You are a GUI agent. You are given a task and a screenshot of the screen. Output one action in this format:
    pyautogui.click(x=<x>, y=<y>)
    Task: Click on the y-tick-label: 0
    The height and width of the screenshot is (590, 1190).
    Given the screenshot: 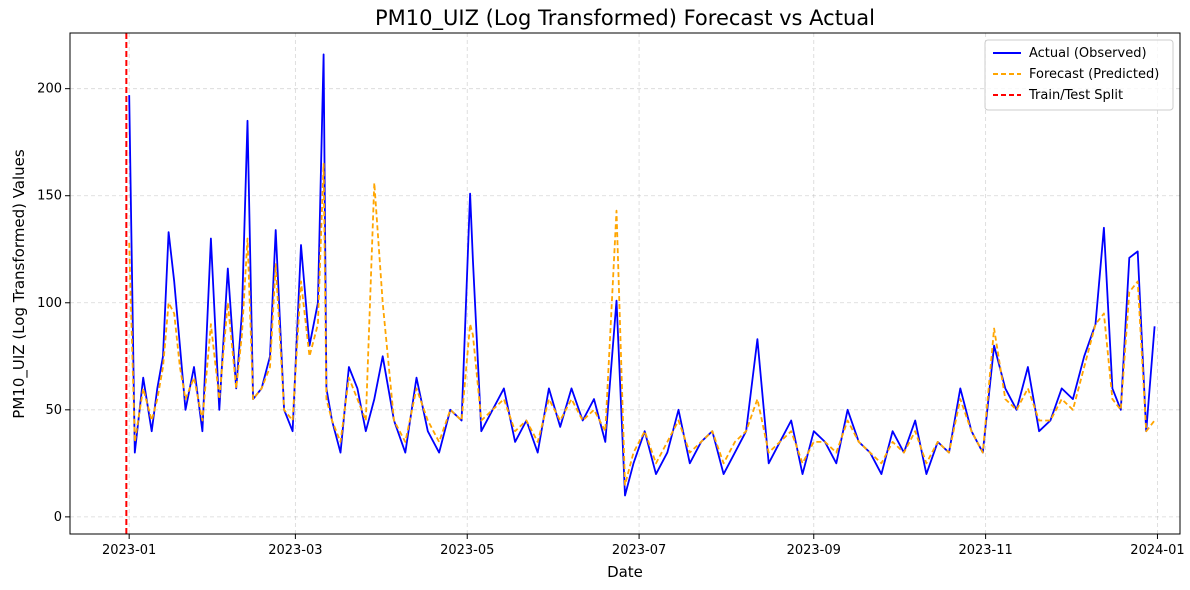 What is the action you would take?
    pyautogui.click(x=58, y=517)
    